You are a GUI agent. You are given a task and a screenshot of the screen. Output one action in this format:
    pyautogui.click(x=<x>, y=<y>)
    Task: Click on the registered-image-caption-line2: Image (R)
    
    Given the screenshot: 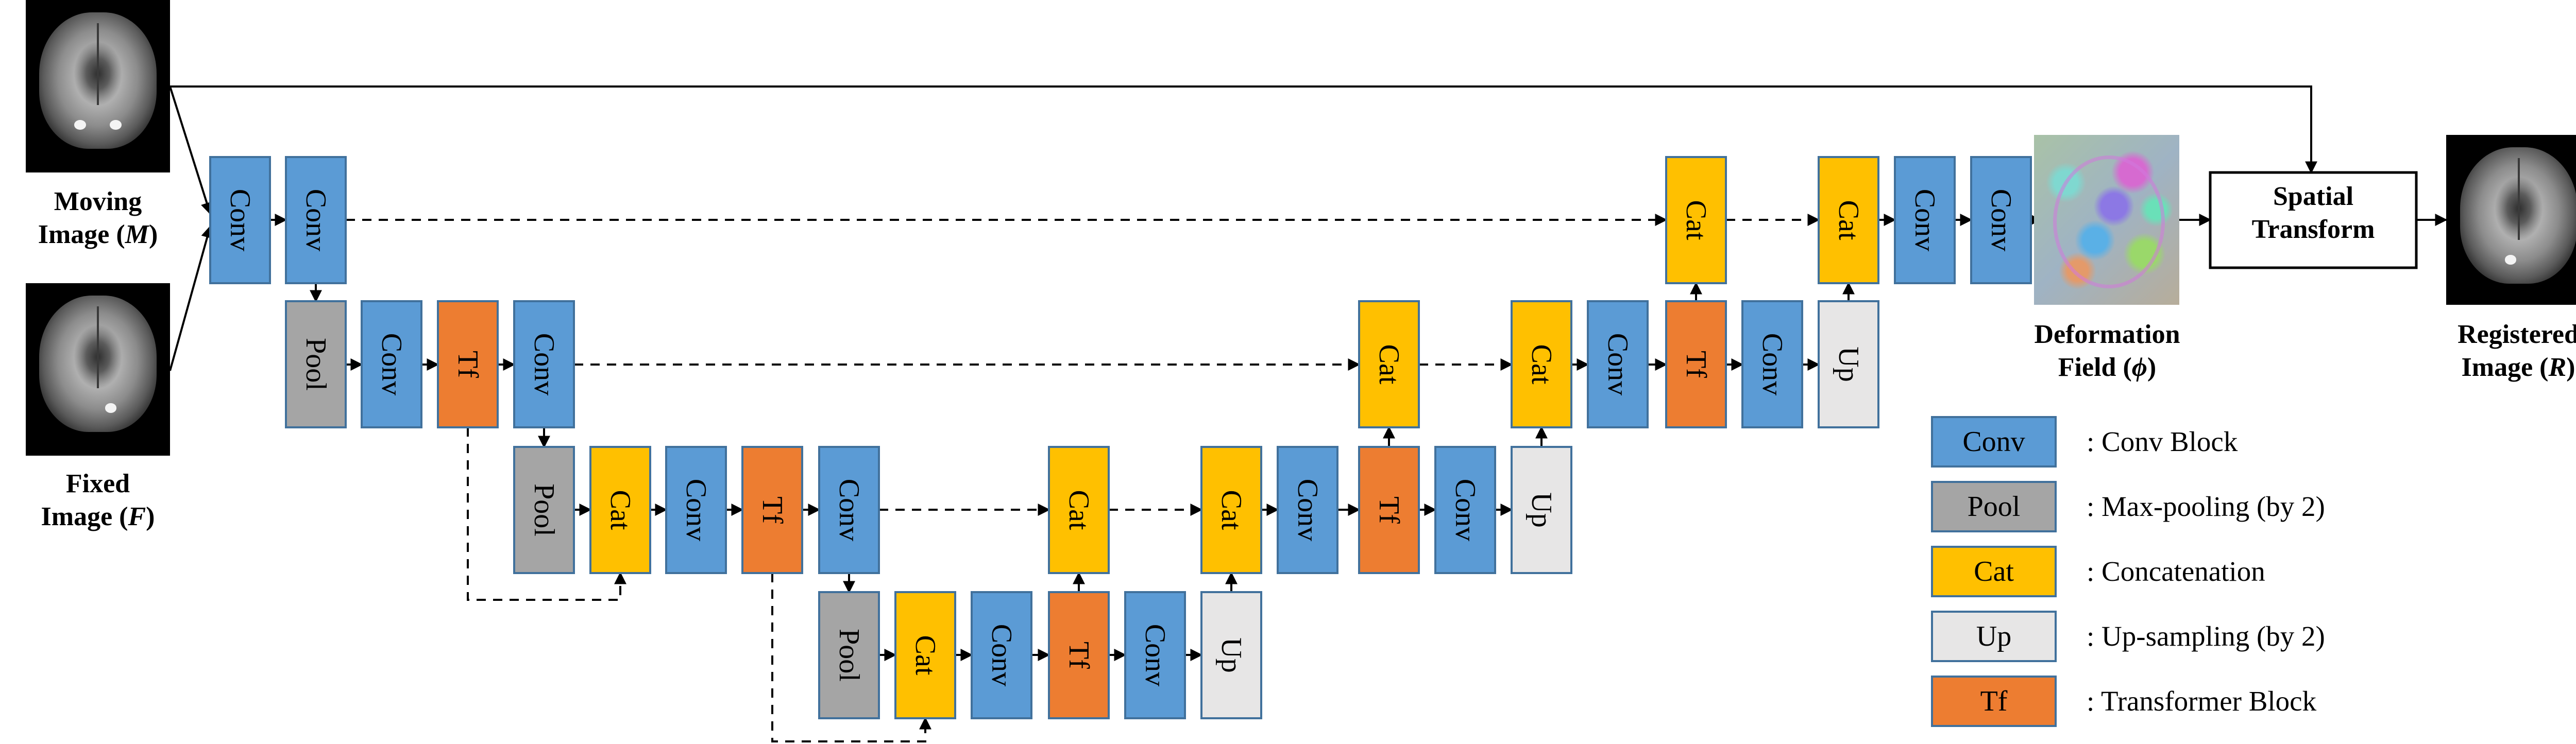 What is the action you would take?
    pyautogui.click(x=2518, y=367)
    